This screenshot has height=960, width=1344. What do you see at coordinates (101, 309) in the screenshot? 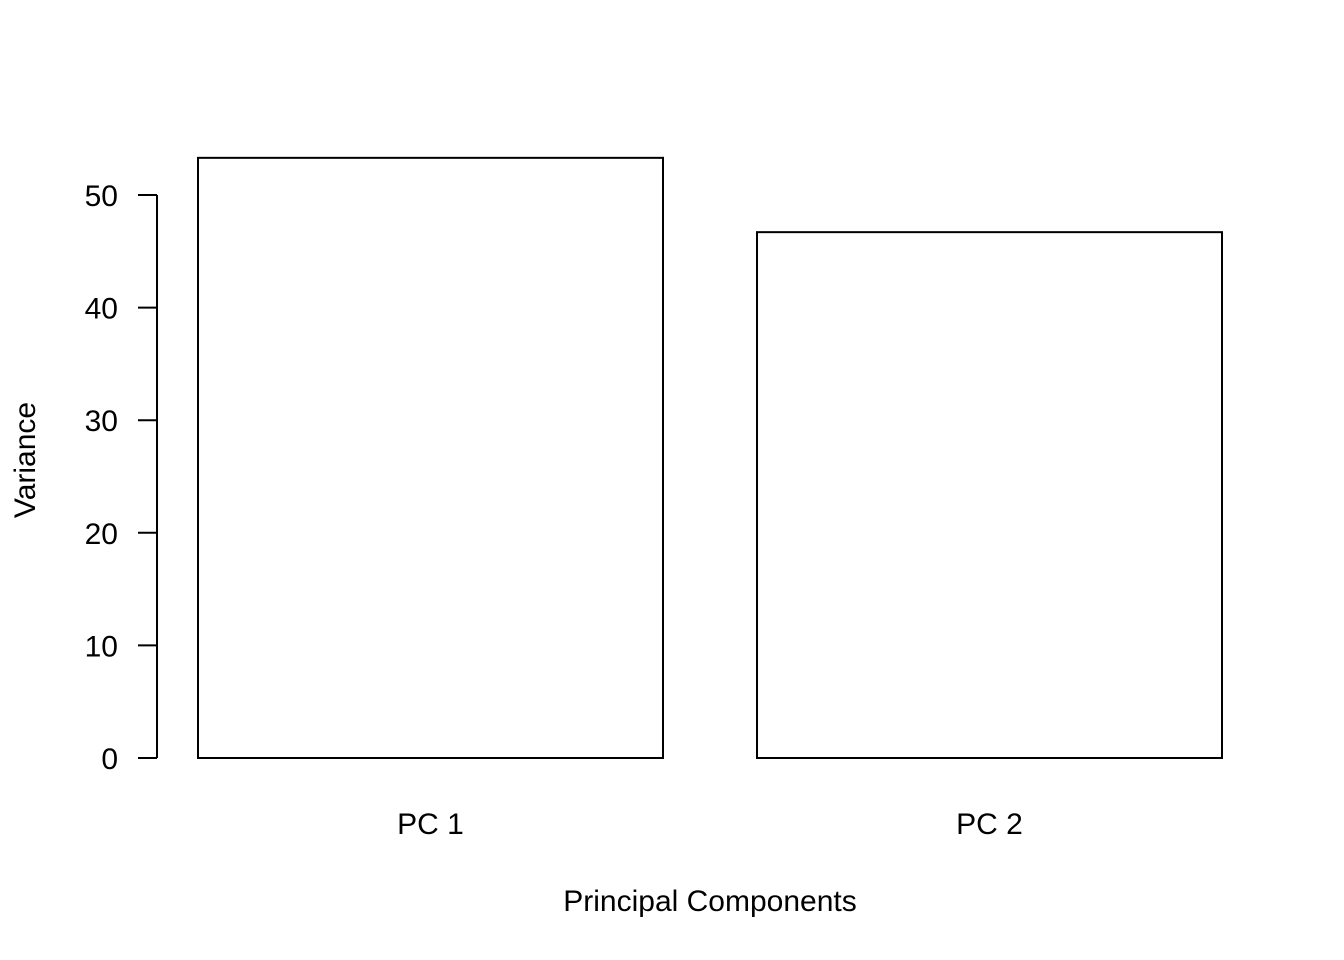
I see `y-axis-tick-label: 40` at bounding box center [101, 309].